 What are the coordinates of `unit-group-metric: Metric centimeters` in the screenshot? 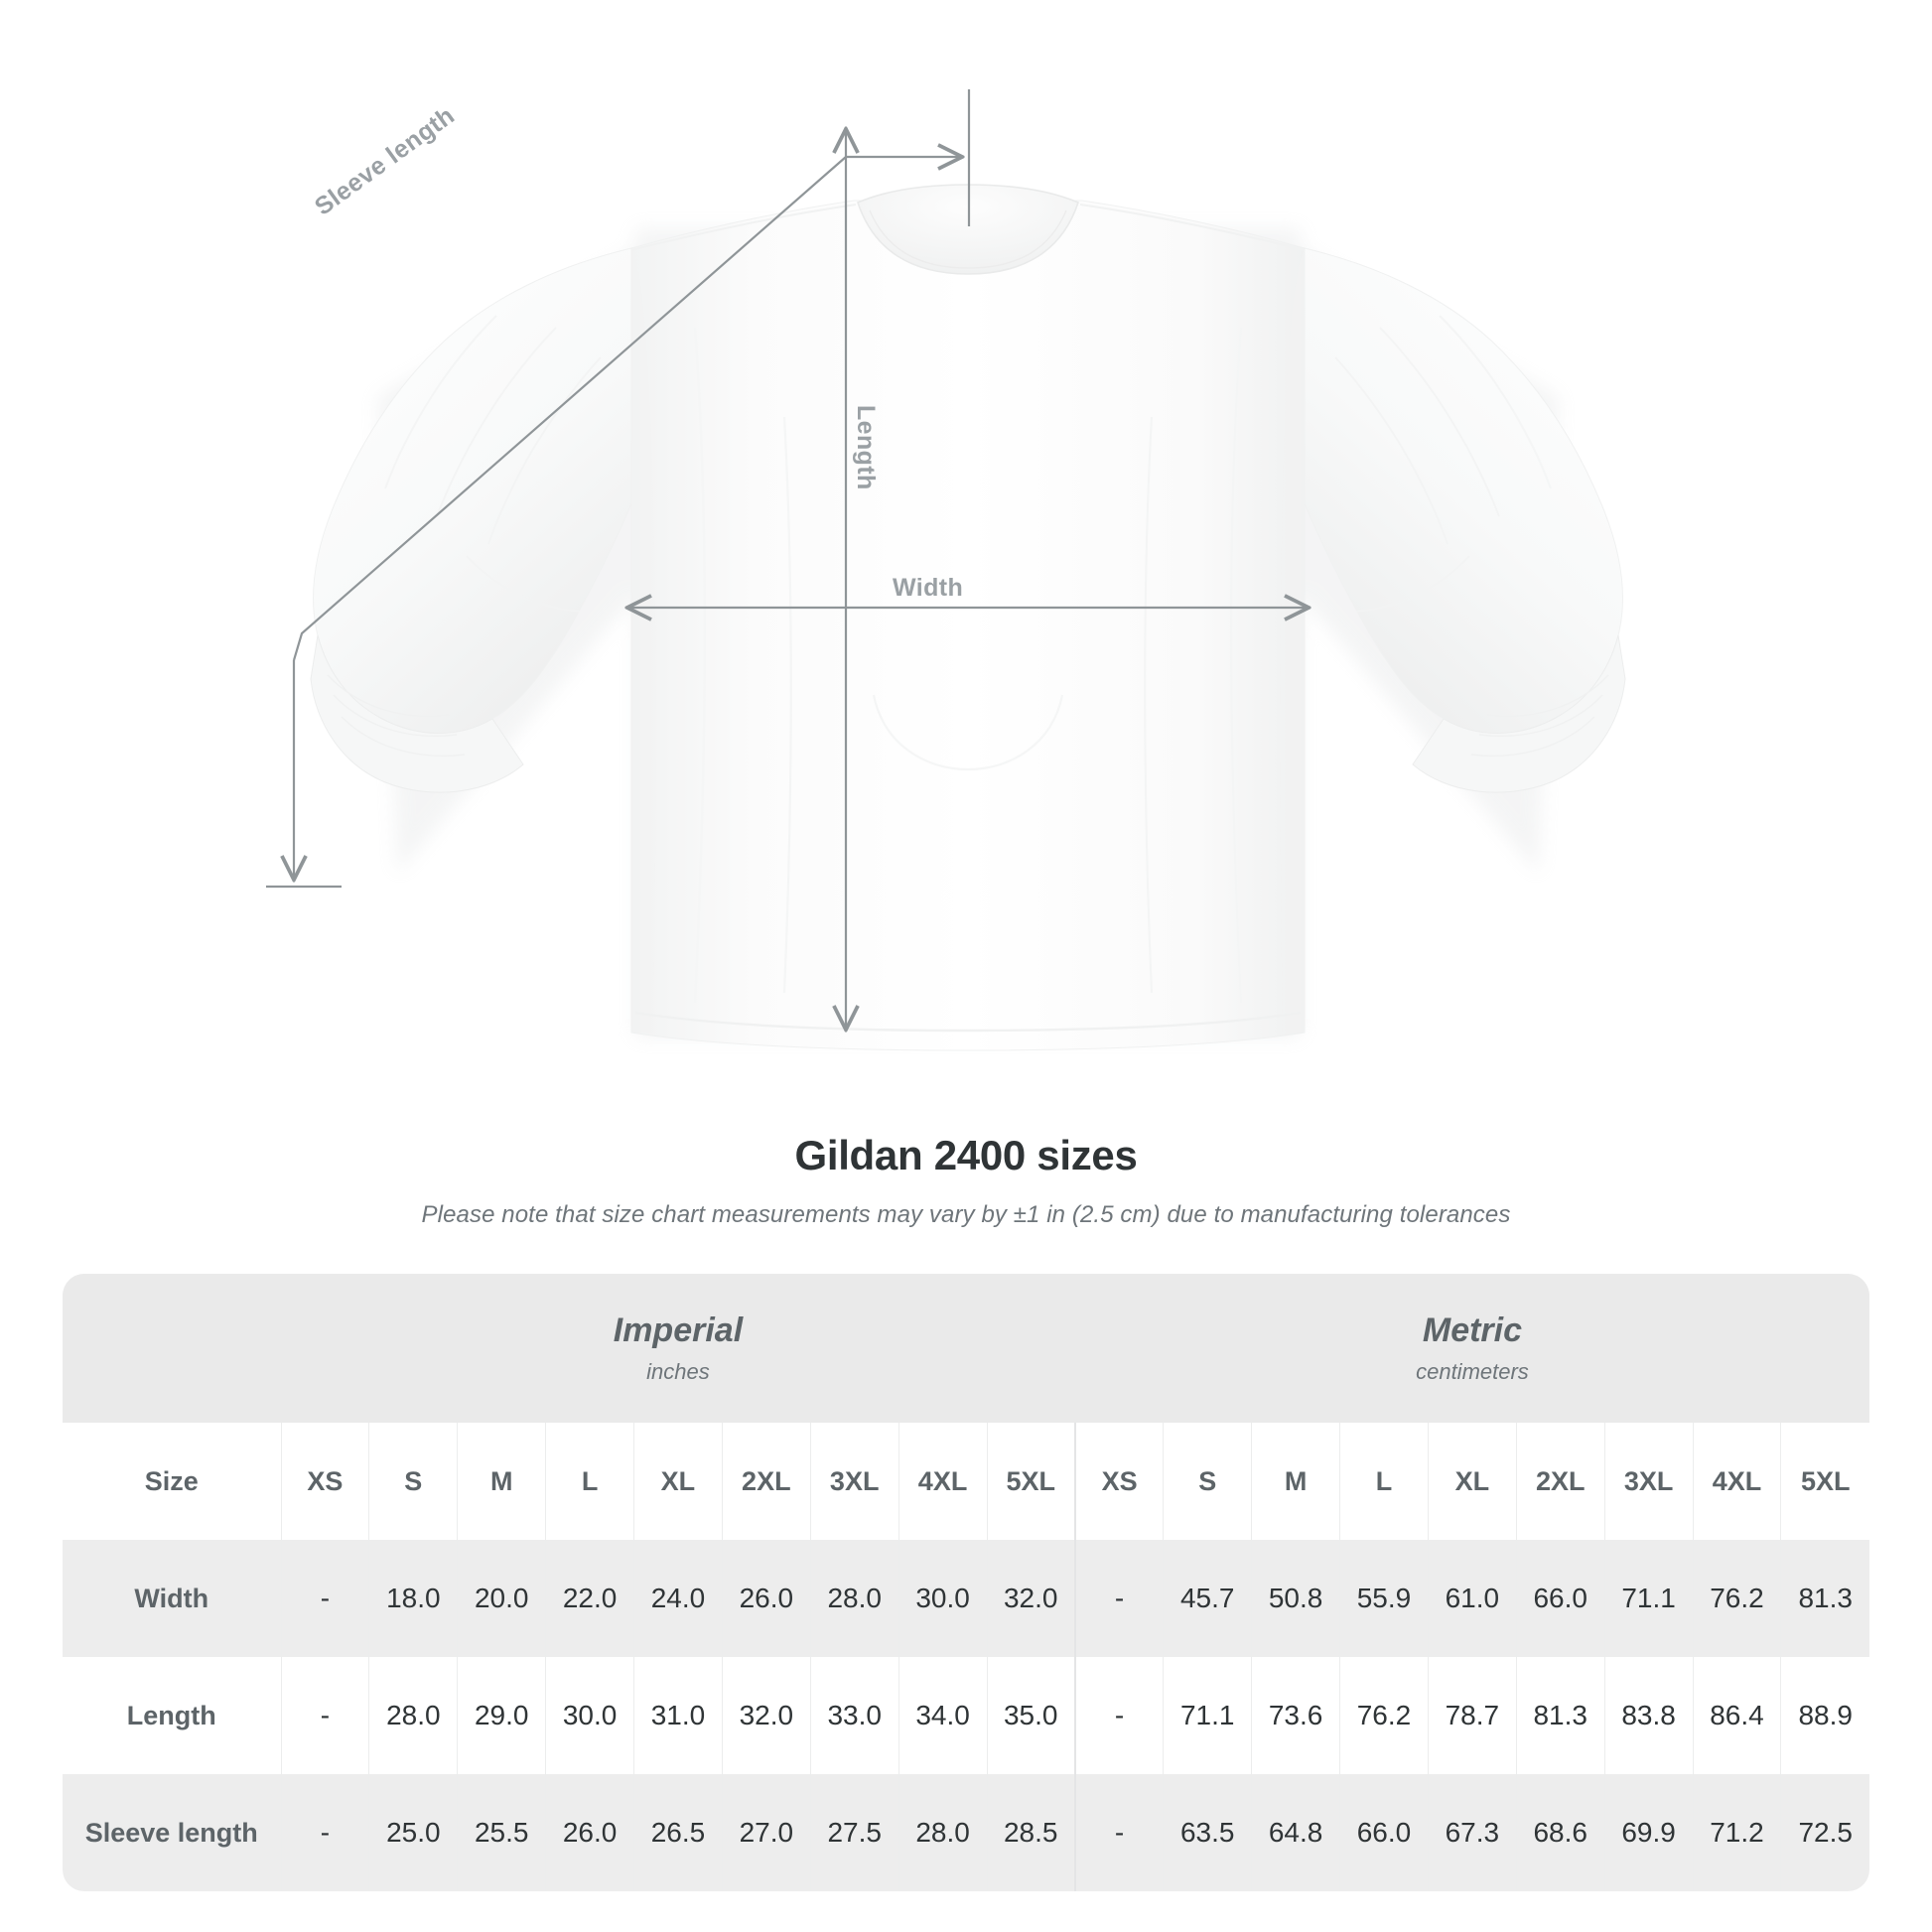 It's located at (1472, 1348).